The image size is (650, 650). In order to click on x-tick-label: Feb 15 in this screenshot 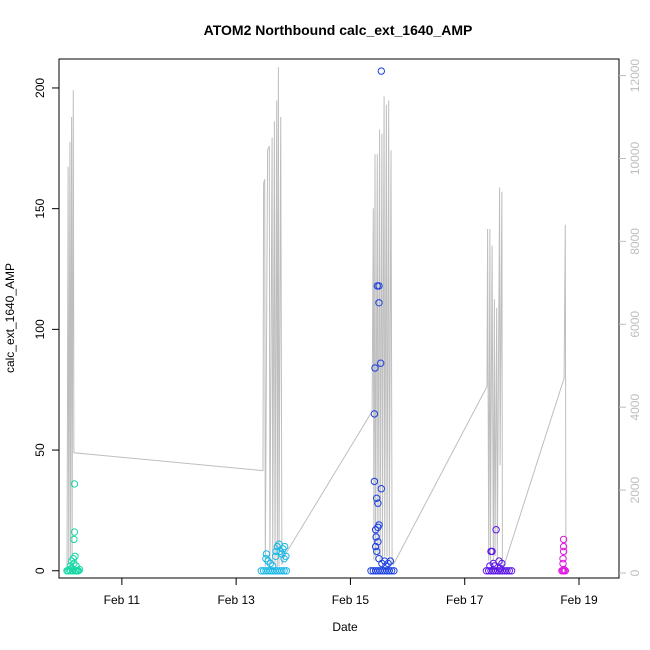, I will do `click(351, 600)`.